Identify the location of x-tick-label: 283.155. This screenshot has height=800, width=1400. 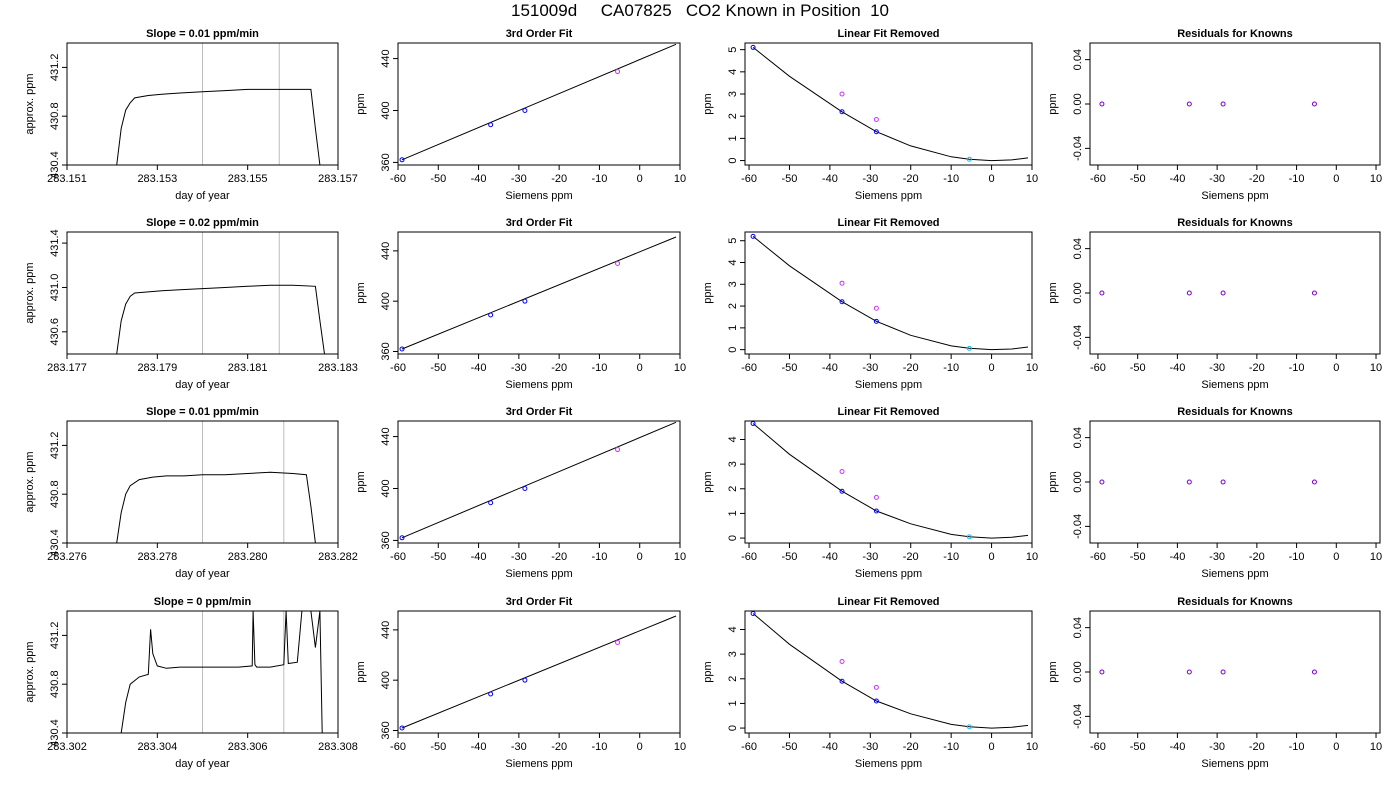
(248, 179).